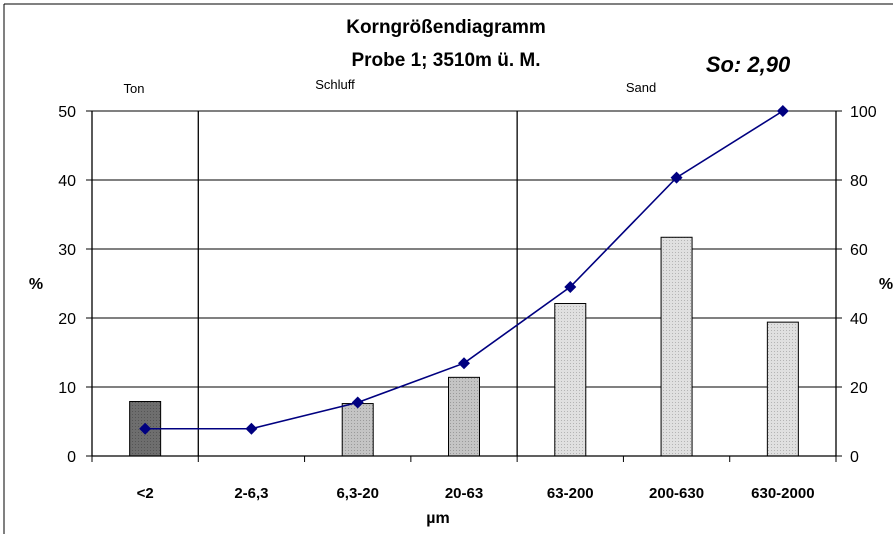 This screenshot has width=893, height=534. Describe the element at coordinates (71, 457) in the screenshot. I see `y-left-tick-label: 0` at that location.